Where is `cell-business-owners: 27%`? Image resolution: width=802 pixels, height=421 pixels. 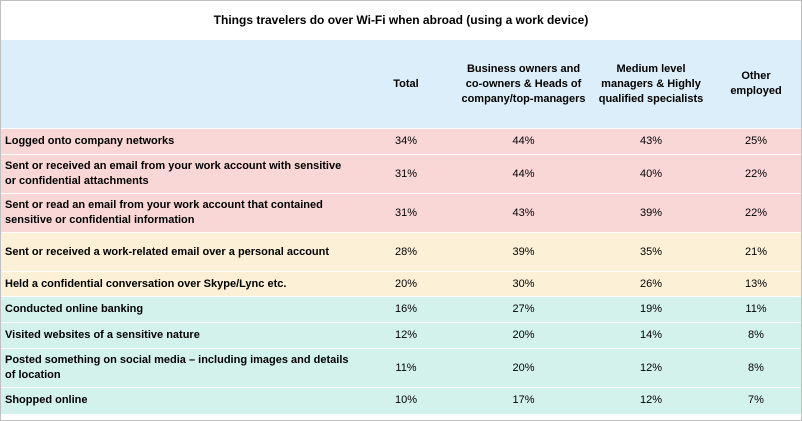
cell-business-owners: 27% is located at coordinates (523, 309).